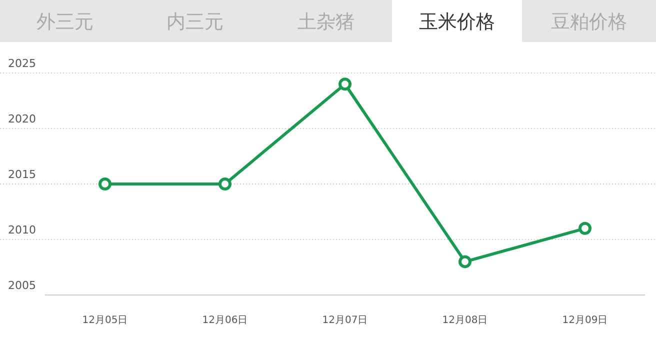 Image resolution: width=656 pixels, height=342 pixels. What do you see at coordinates (345, 320) in the screenshot?
I see `x-tick-label: 12月07日` at bounding box center [345, 320].